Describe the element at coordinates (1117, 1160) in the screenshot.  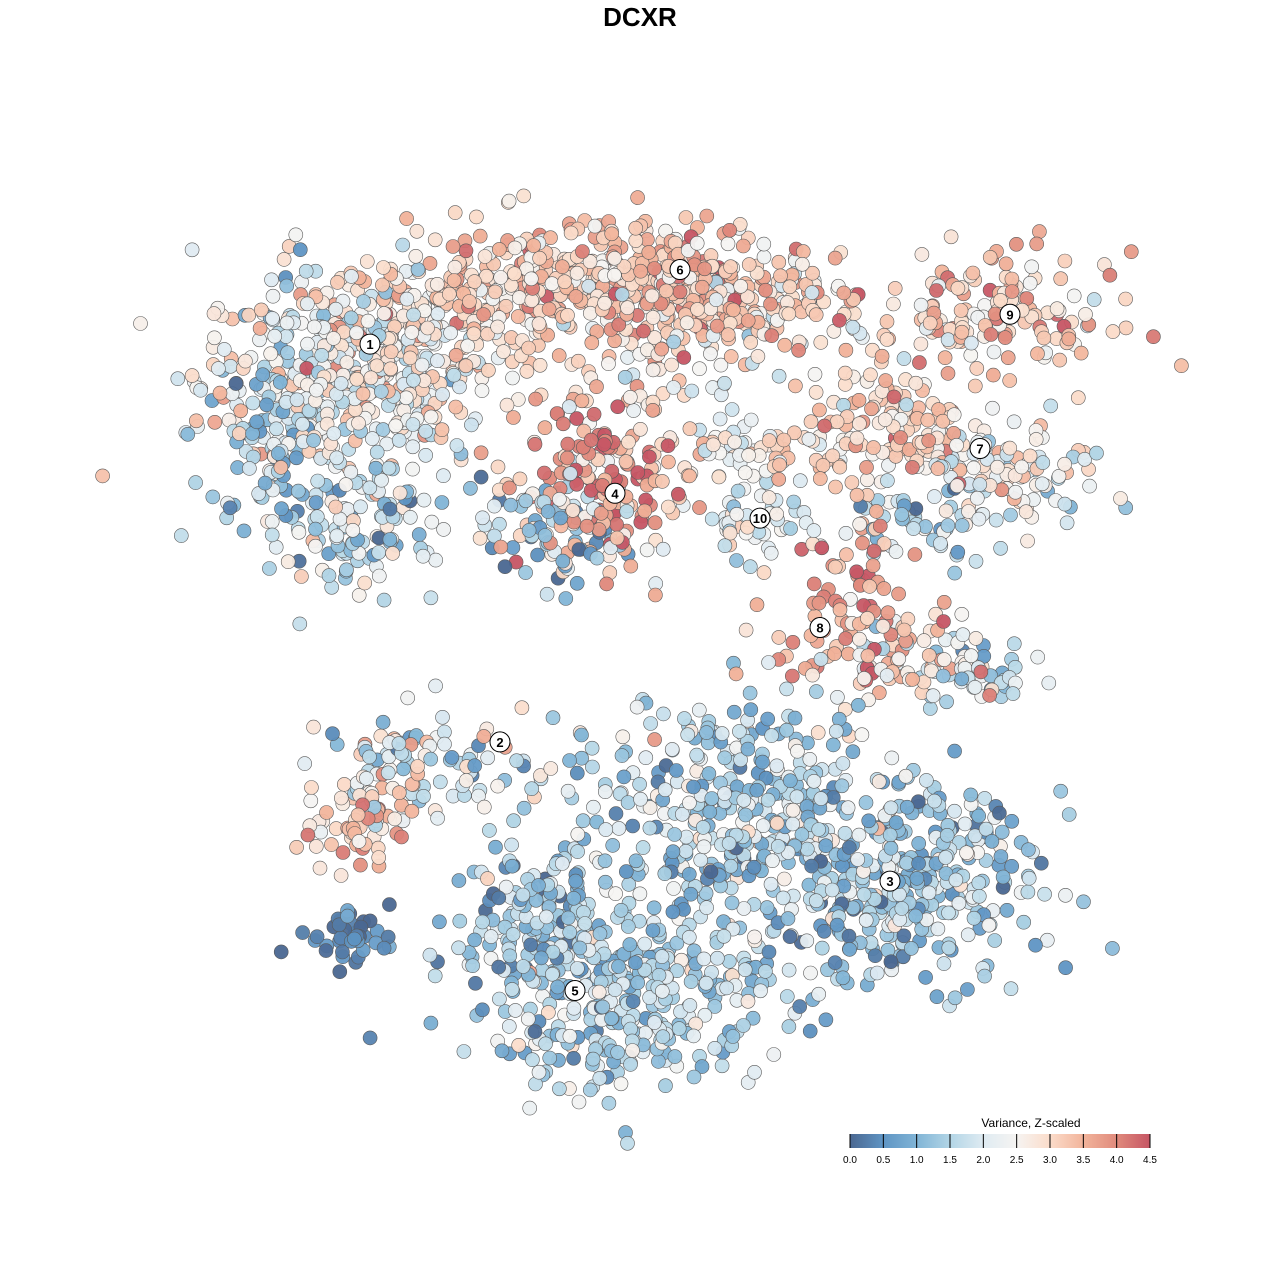
I see `colorbar-tick-label: 4.0` at that location.